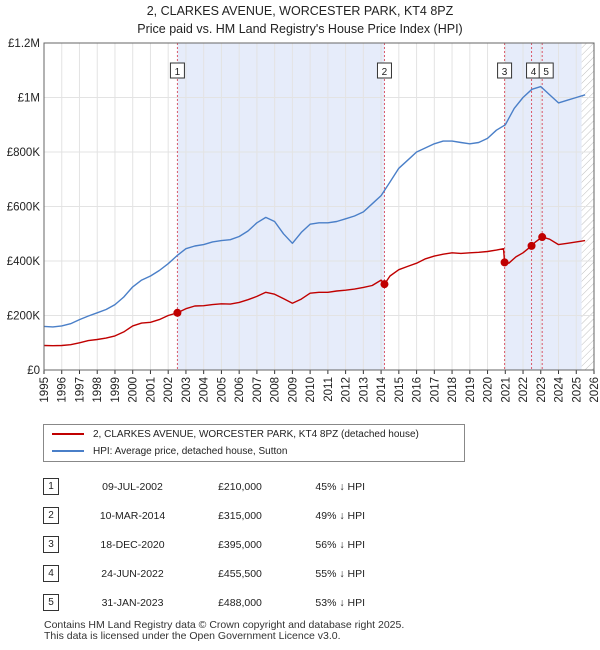 The width and height of the screenshot is (600, 650). What do you see at coordinates (222, 390) in the screenshot?
I see `x-tick-label: 2005` at bounding box center [222, 390].